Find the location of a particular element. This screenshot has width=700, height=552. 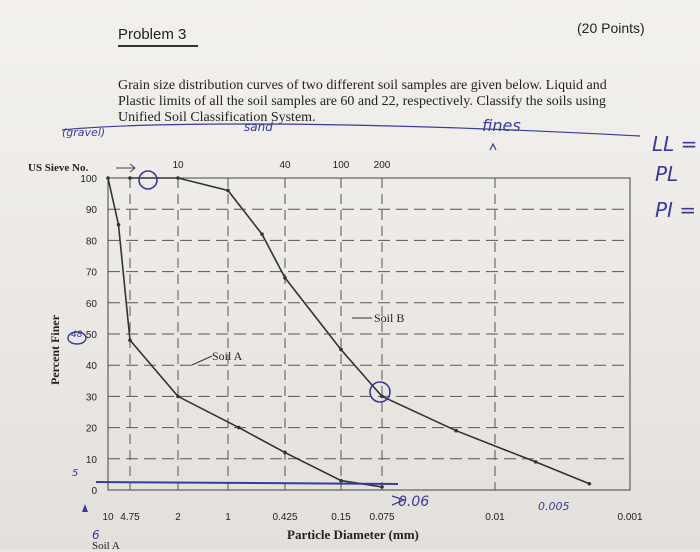

x-tick-label: 10 is located at coordinates (108, 517).